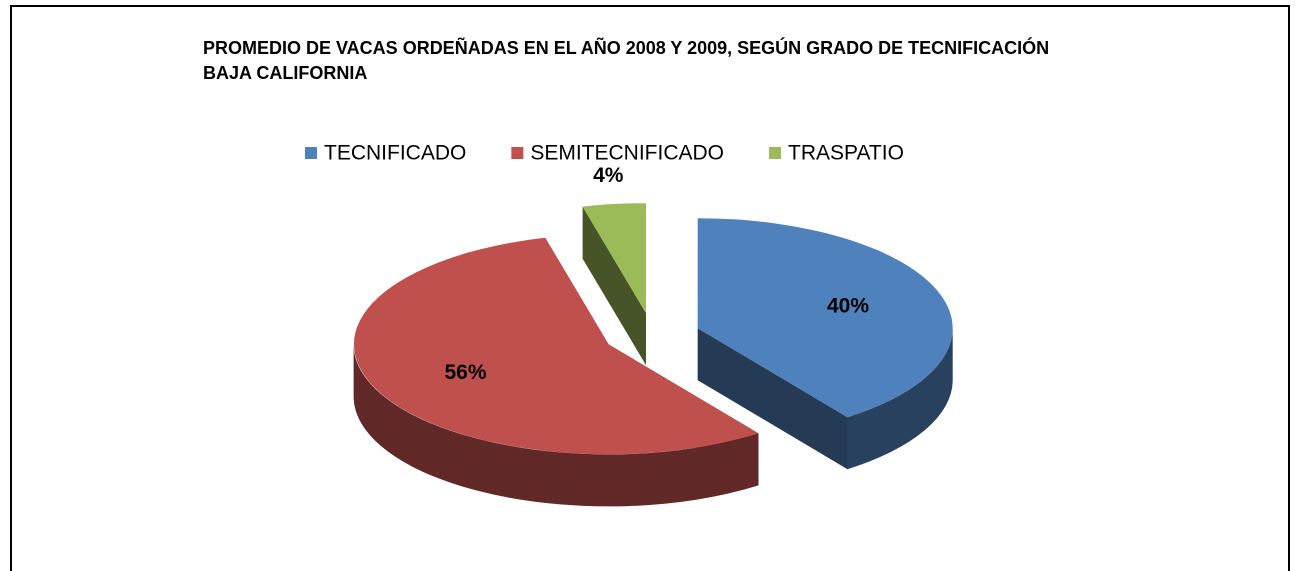  Describe the element at coordinates (285, 73) in the screenshot. I see `chart-subtitle: BAJA CALIFORNIA` at that location.